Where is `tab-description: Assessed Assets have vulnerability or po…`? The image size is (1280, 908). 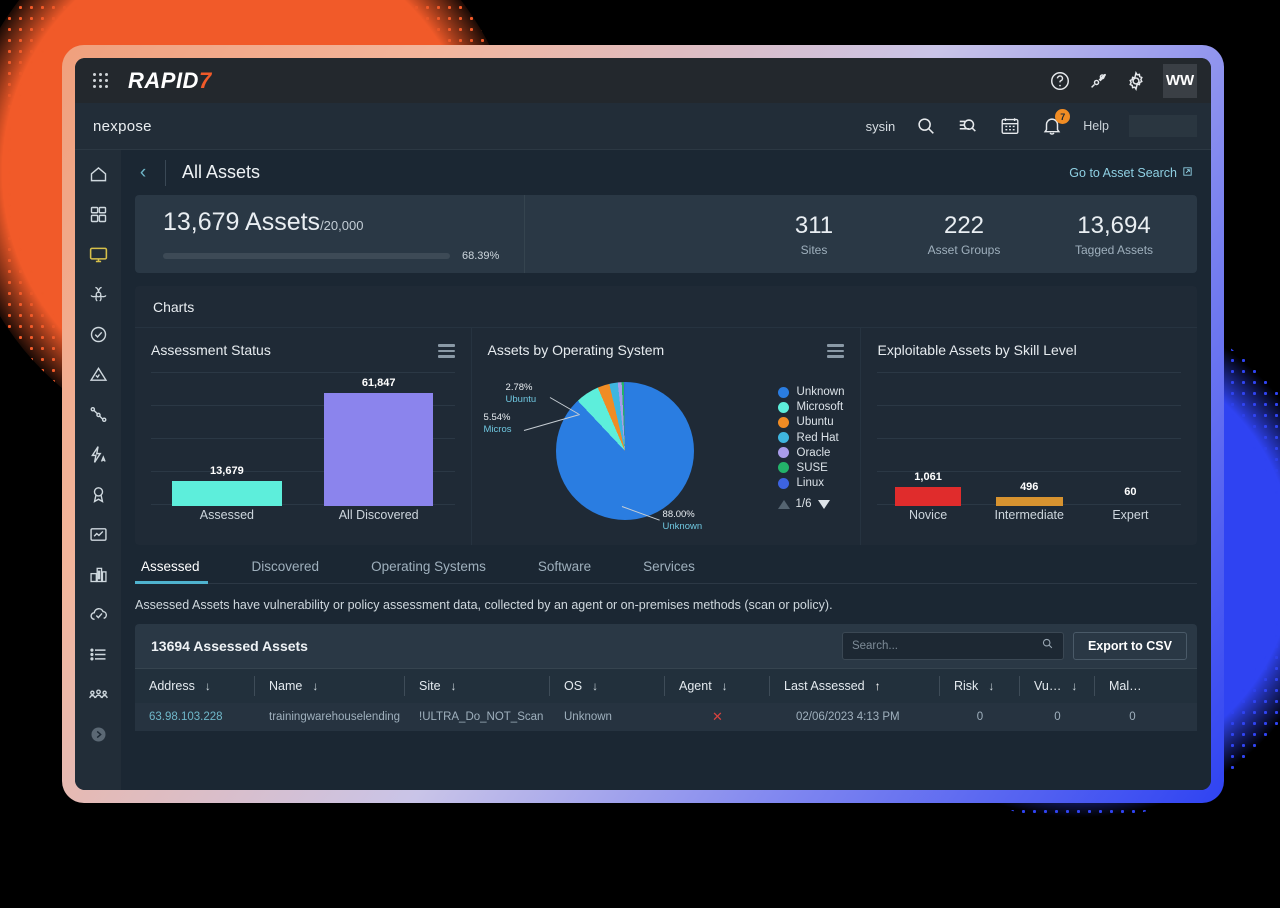
tab-description: Assessed Assets have vulnerability or po… is located at coordinates (484, 605).